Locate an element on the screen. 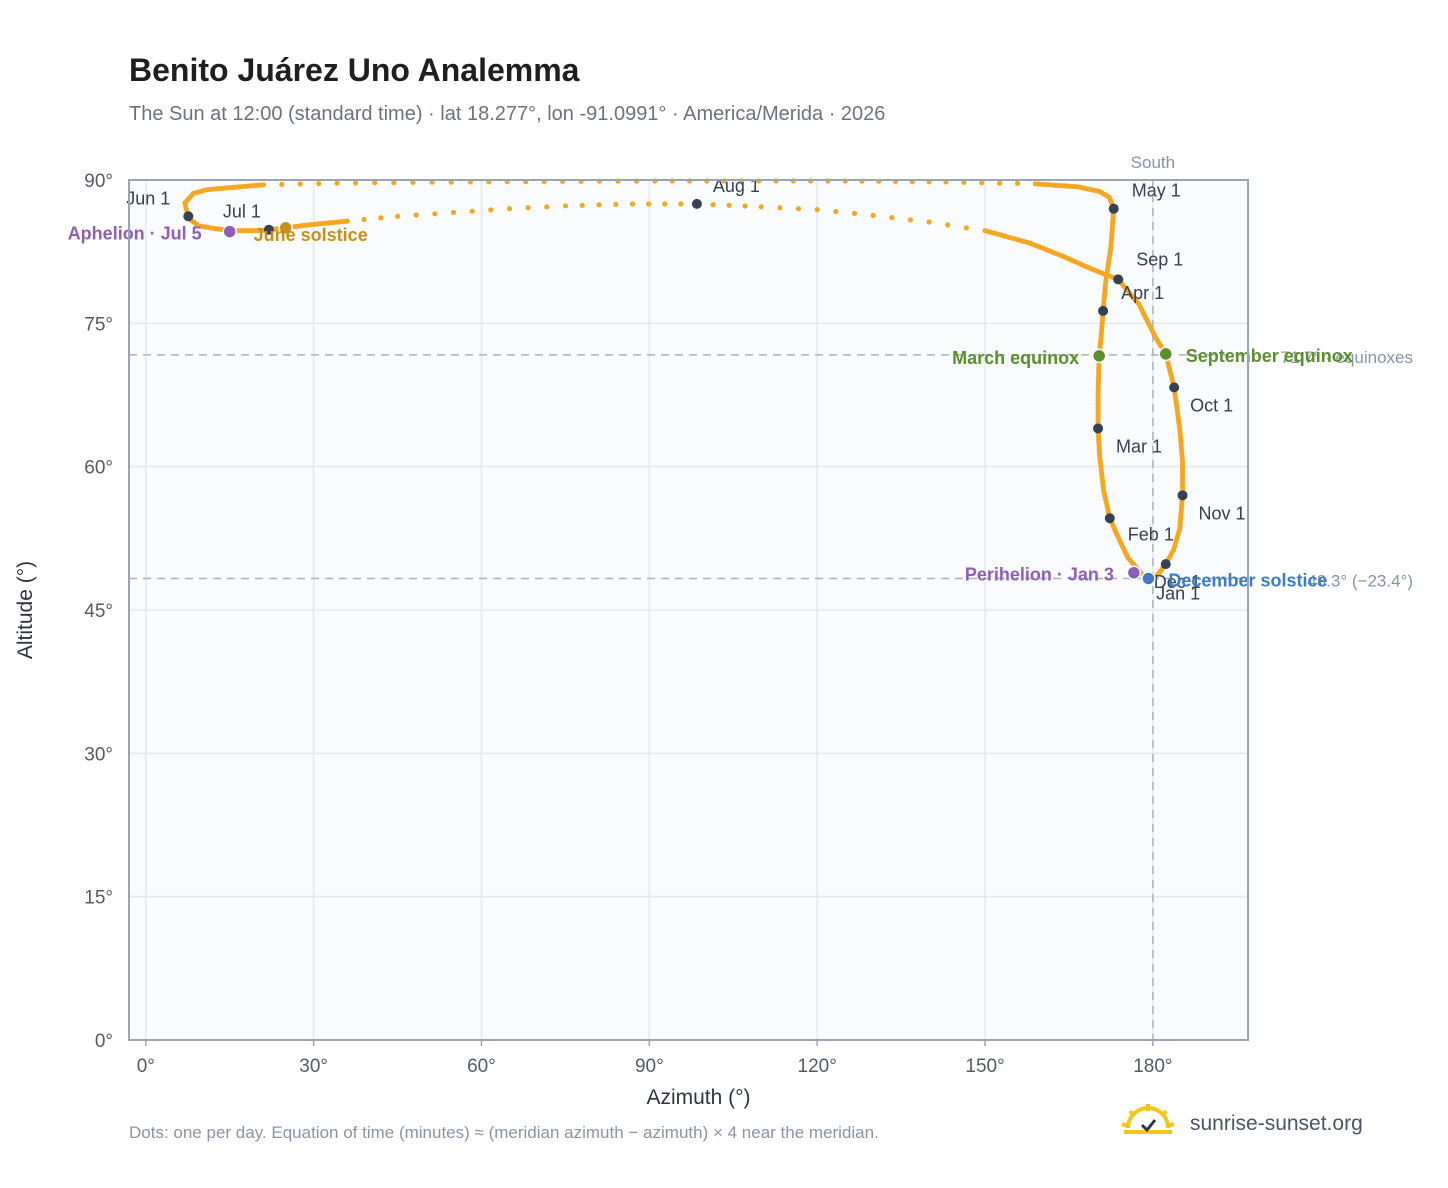  x-tick-label: 0° is located at coordinates (146, 1066).